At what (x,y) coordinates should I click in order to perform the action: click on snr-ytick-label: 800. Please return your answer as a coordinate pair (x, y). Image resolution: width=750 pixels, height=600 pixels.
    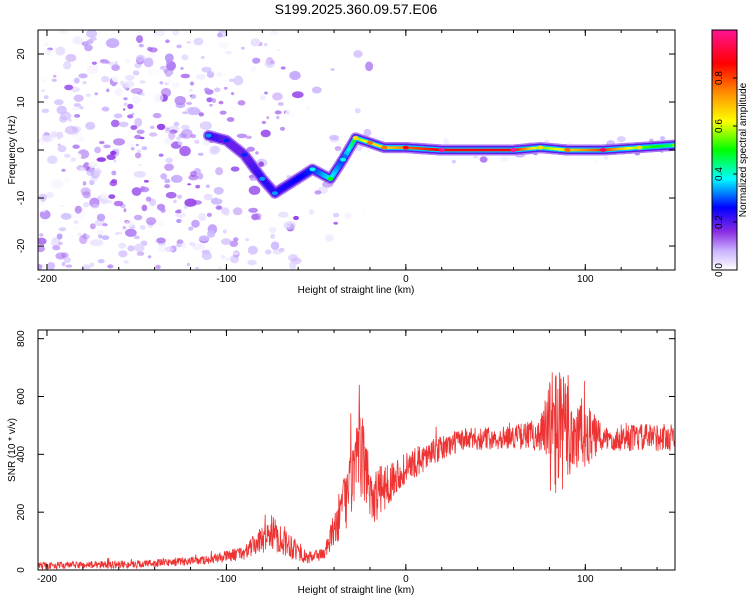
    Looking at the image, I should click on (21, 338).